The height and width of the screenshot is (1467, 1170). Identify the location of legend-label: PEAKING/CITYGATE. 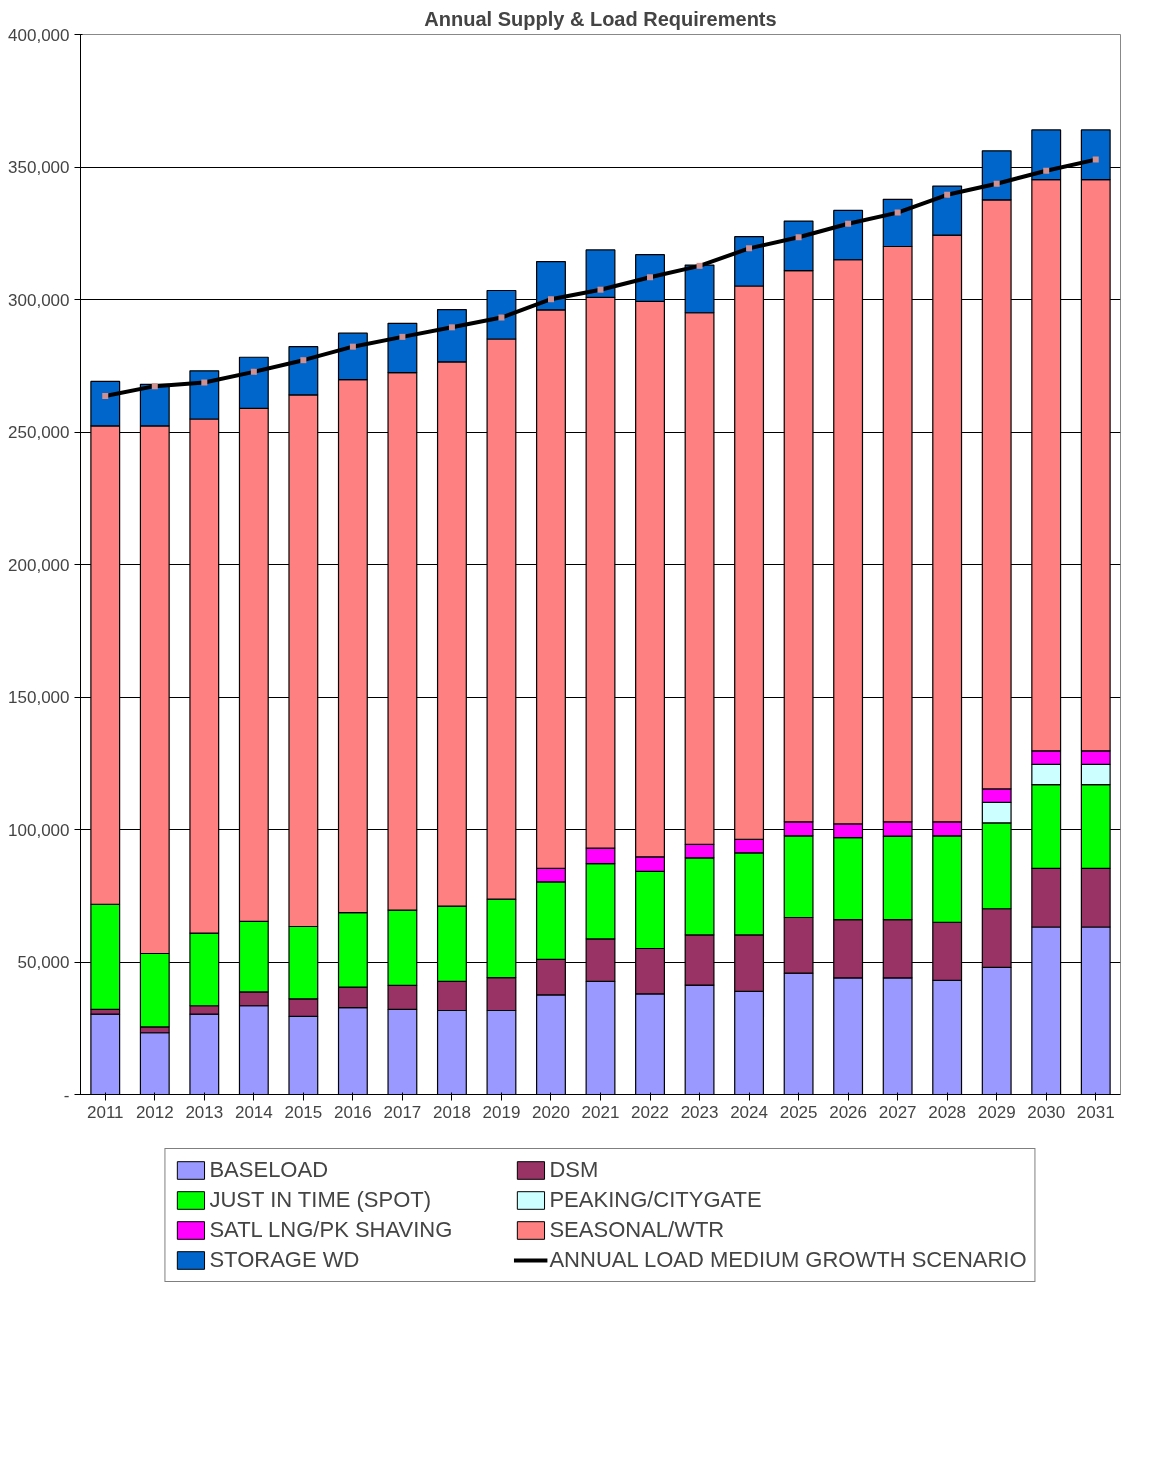
(656, 1200).